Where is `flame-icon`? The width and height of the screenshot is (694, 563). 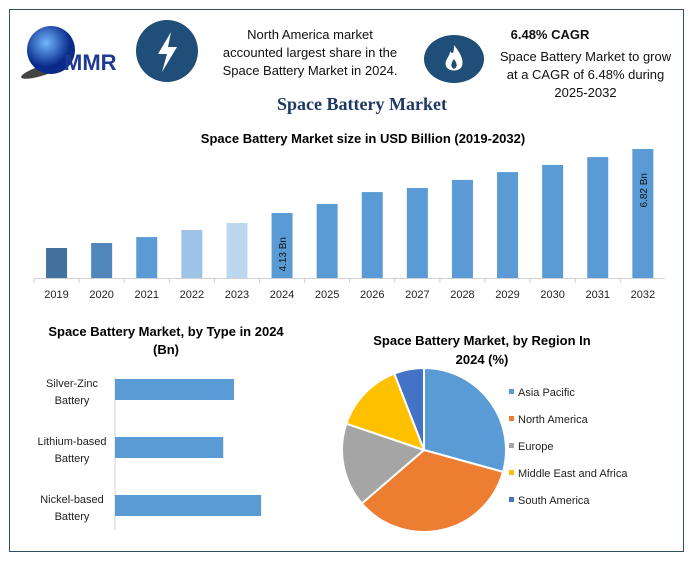 flame-icon is located at coordinates (454, 59).